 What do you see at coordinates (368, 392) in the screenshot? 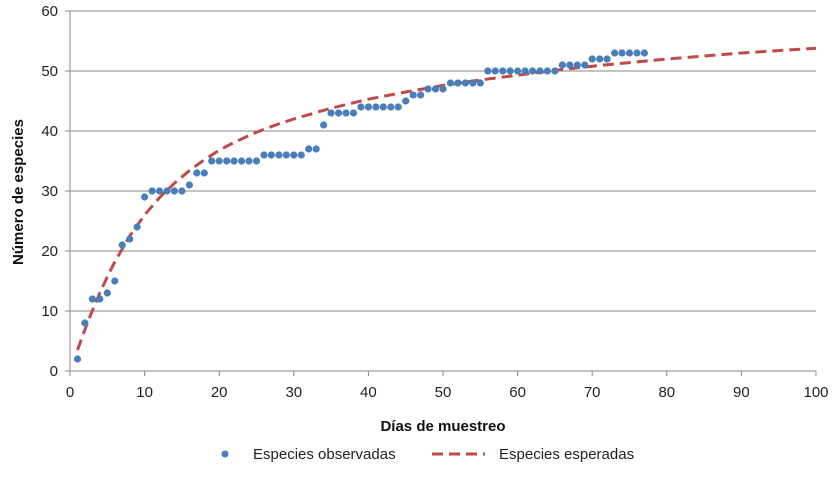
I see `x-tick-label: 40` at bounding box center [368, 392].